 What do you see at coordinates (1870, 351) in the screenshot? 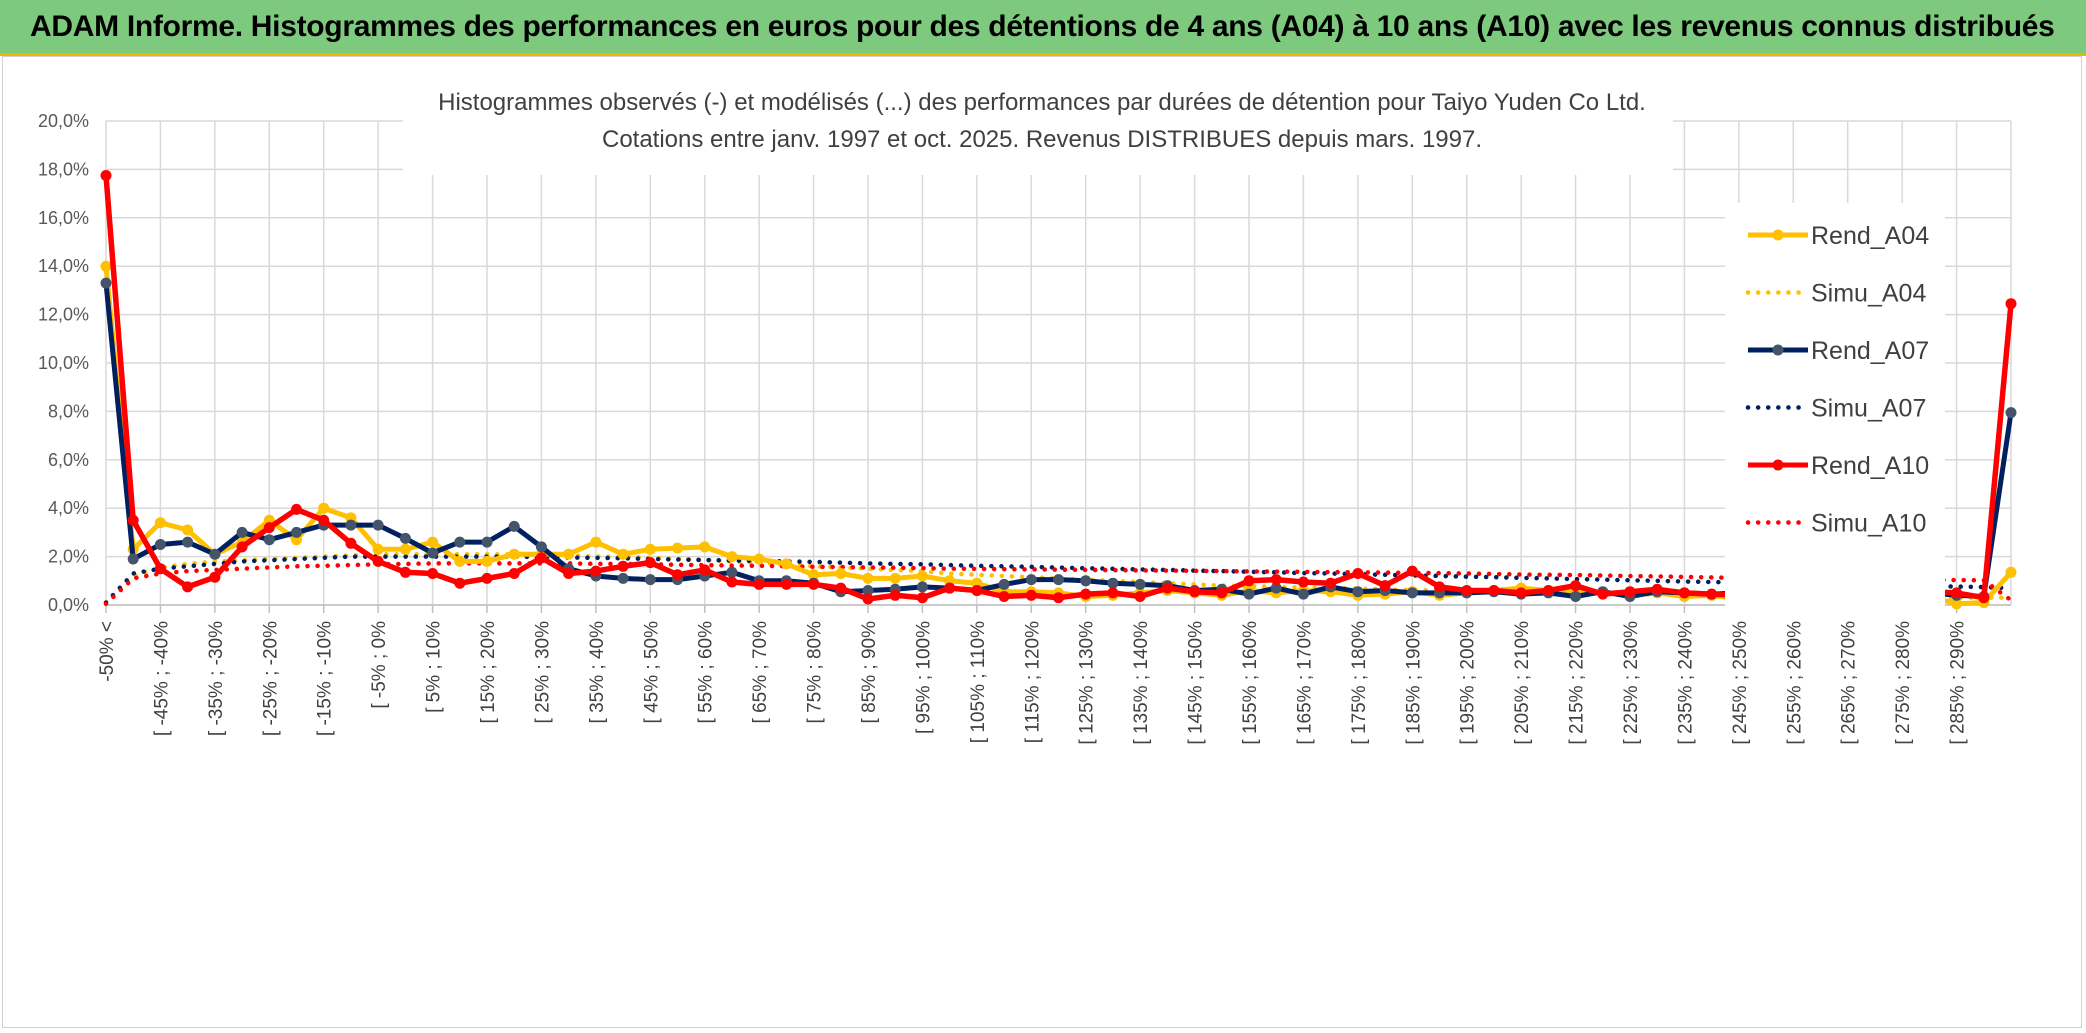
I see `legend-label: Rend_A07` at bounding box center [1870, 351].